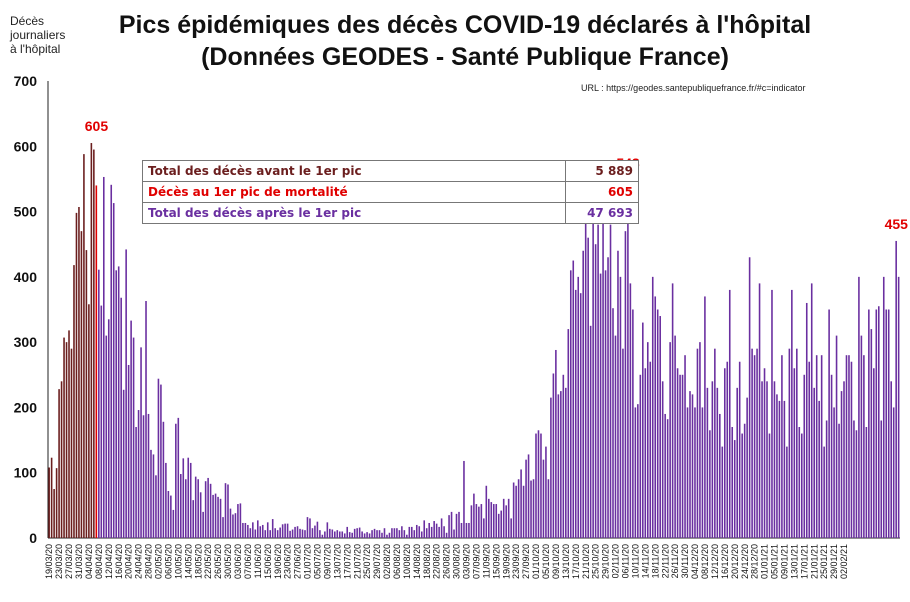  What do you see at coordinates (606, 561) in the screenshot?
I see `x-tick-label: 29/10/20` at bounding box center [606, 561].